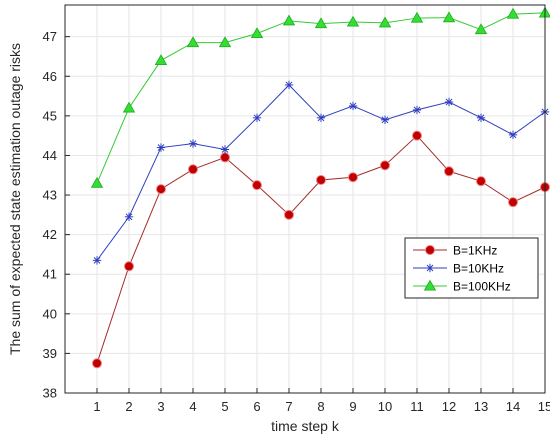 This screenshot has width=550, height=444. What do you see at coordinates (50, 393) in the screenshot?
I see `y-tick-label: 38` at bounding box center [50, 393].